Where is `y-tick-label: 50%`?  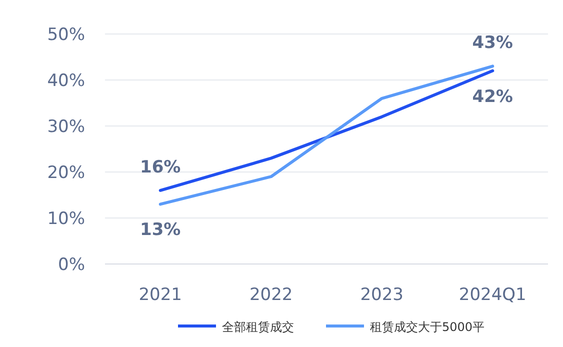 y-tick-label: 50% is located at coordinates (66, 35).